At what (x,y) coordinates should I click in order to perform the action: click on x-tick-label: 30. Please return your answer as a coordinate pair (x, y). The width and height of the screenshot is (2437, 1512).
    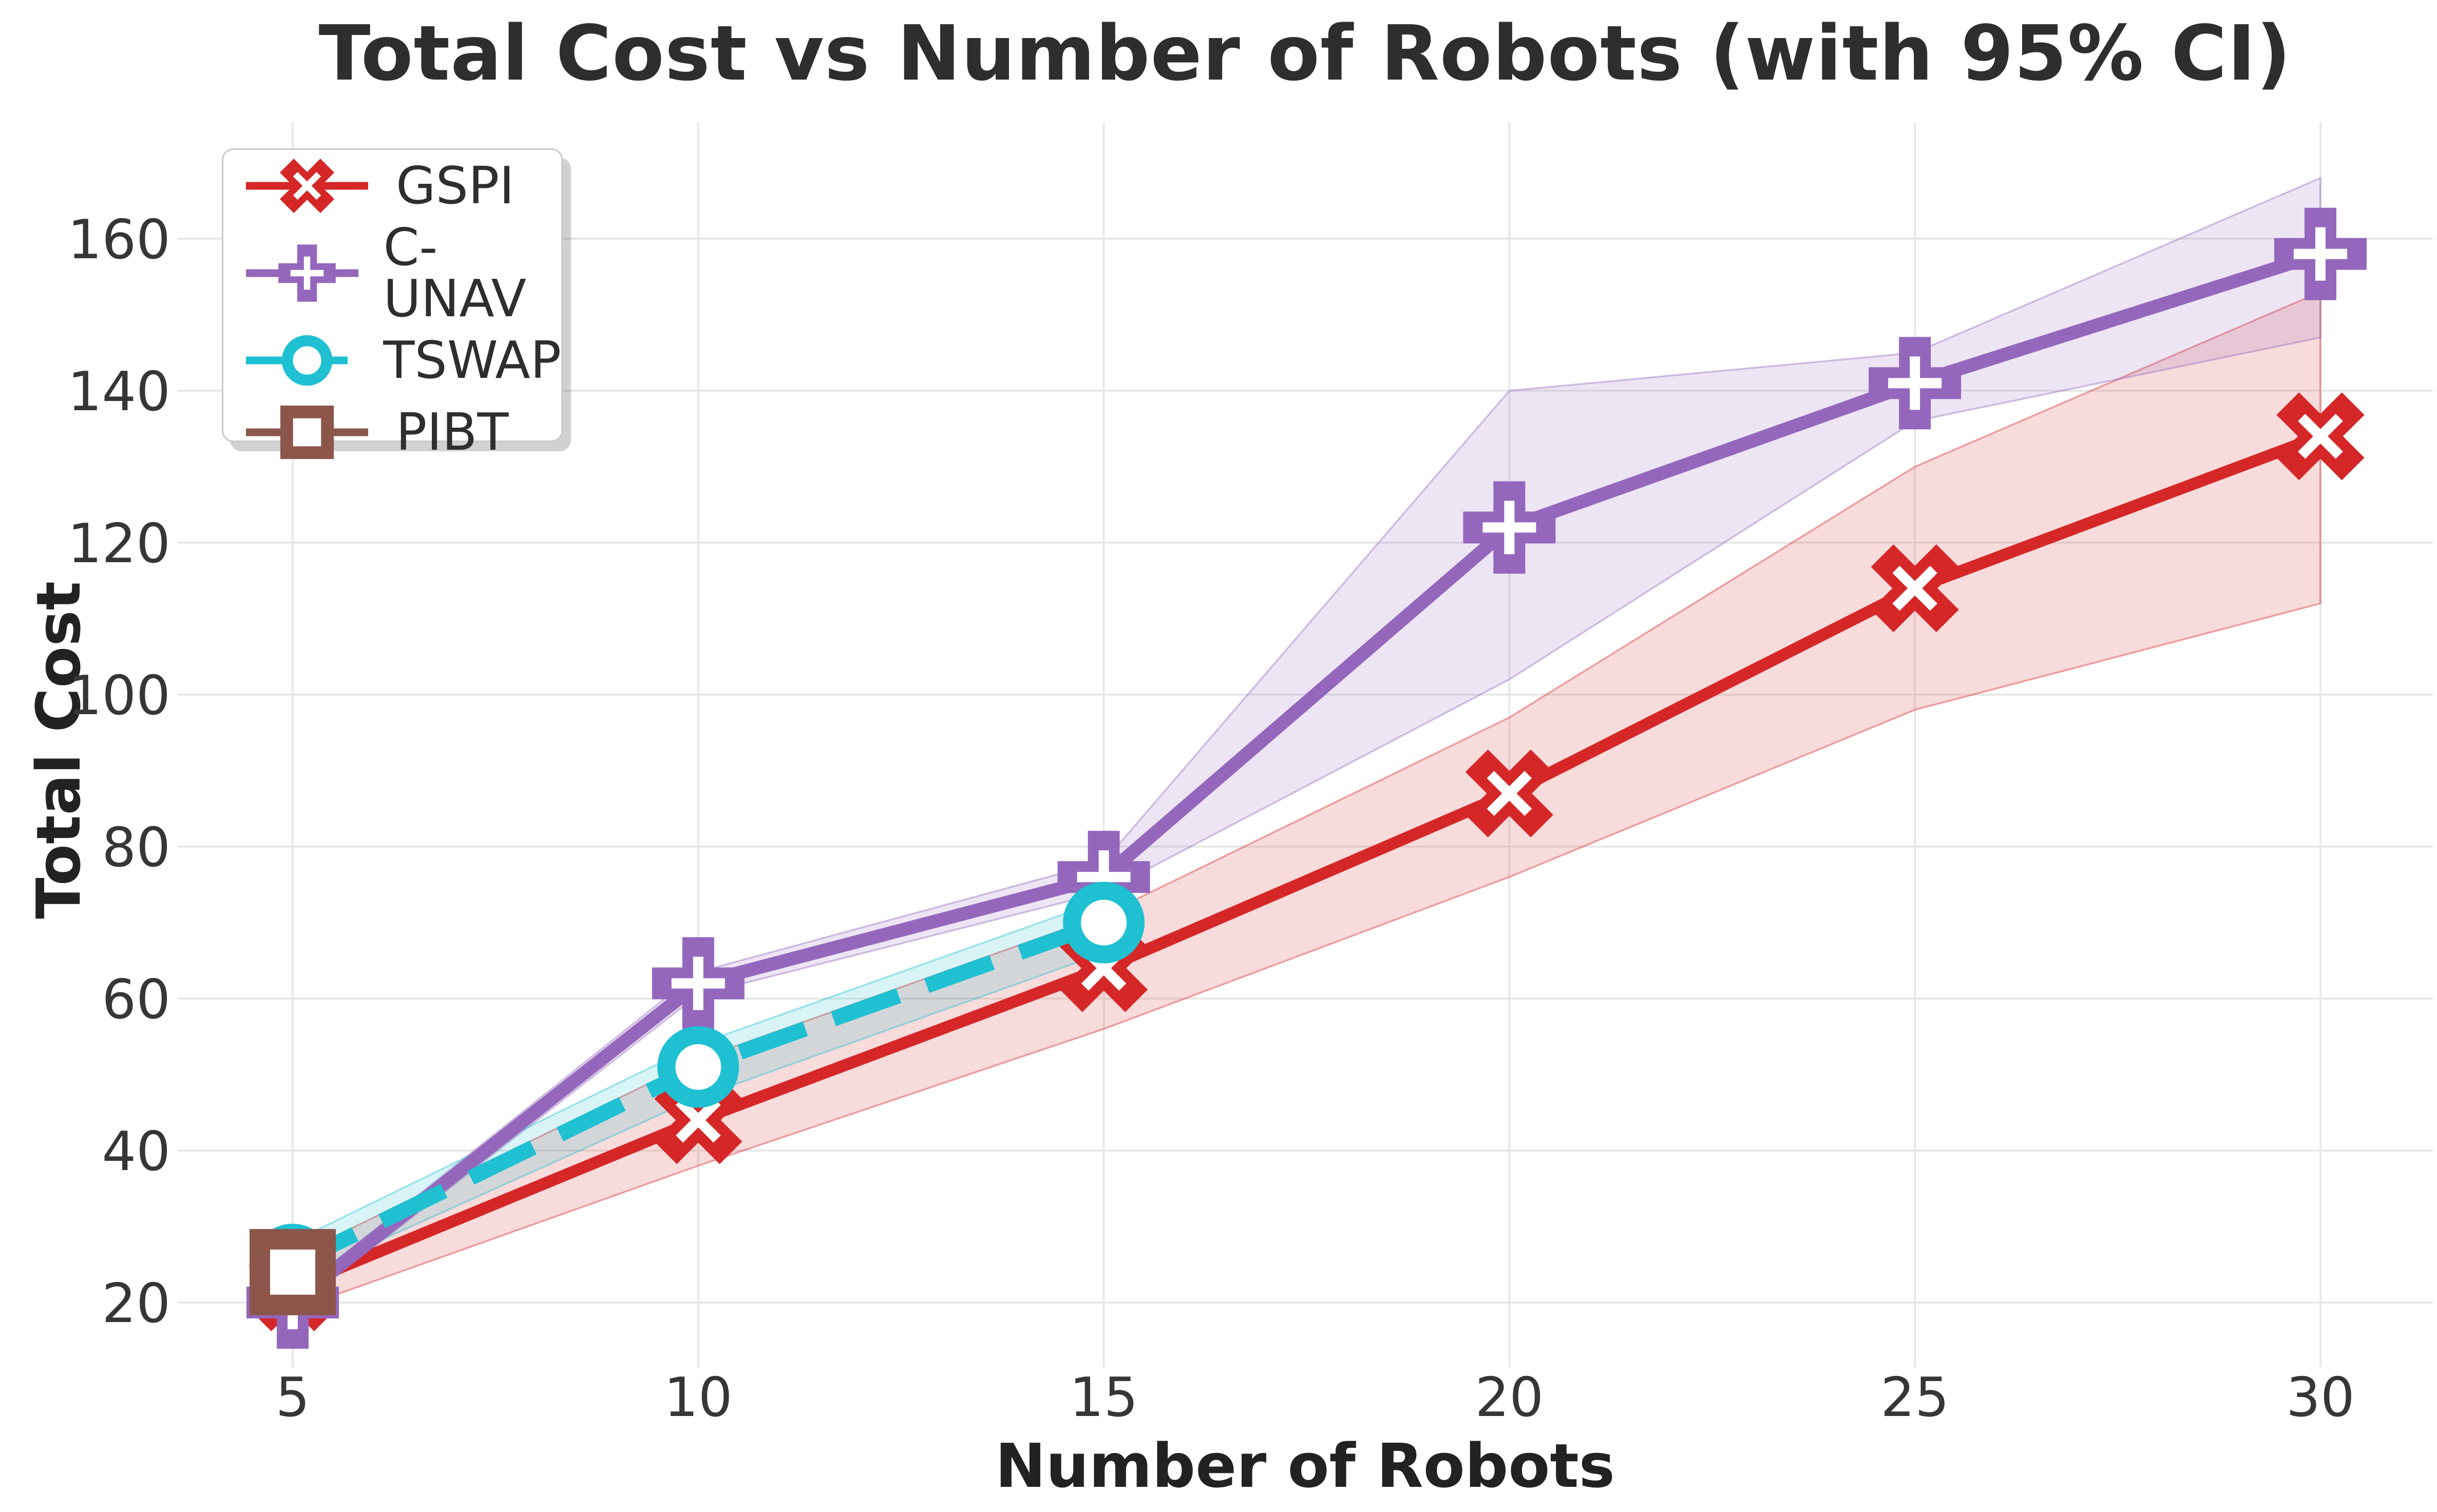
    Looking at the image, I should click on (2321, 1398).